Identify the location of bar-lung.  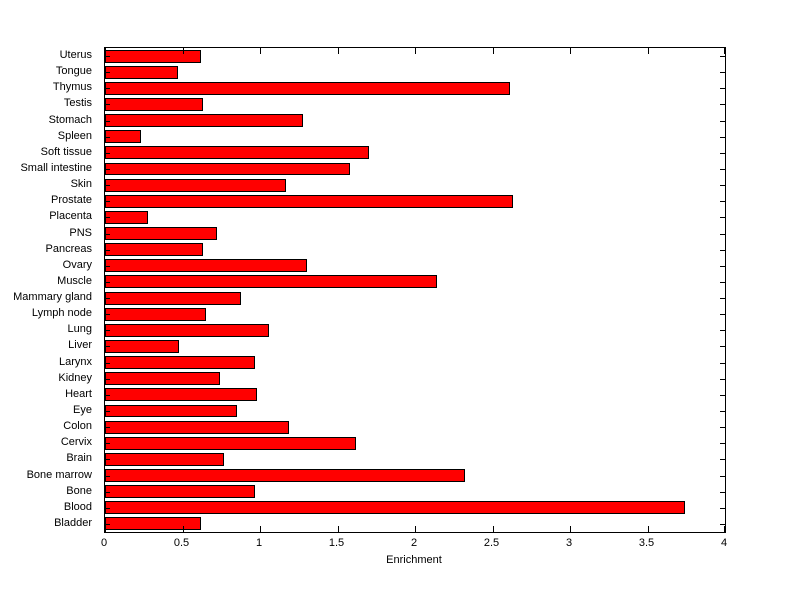
(187, 330).